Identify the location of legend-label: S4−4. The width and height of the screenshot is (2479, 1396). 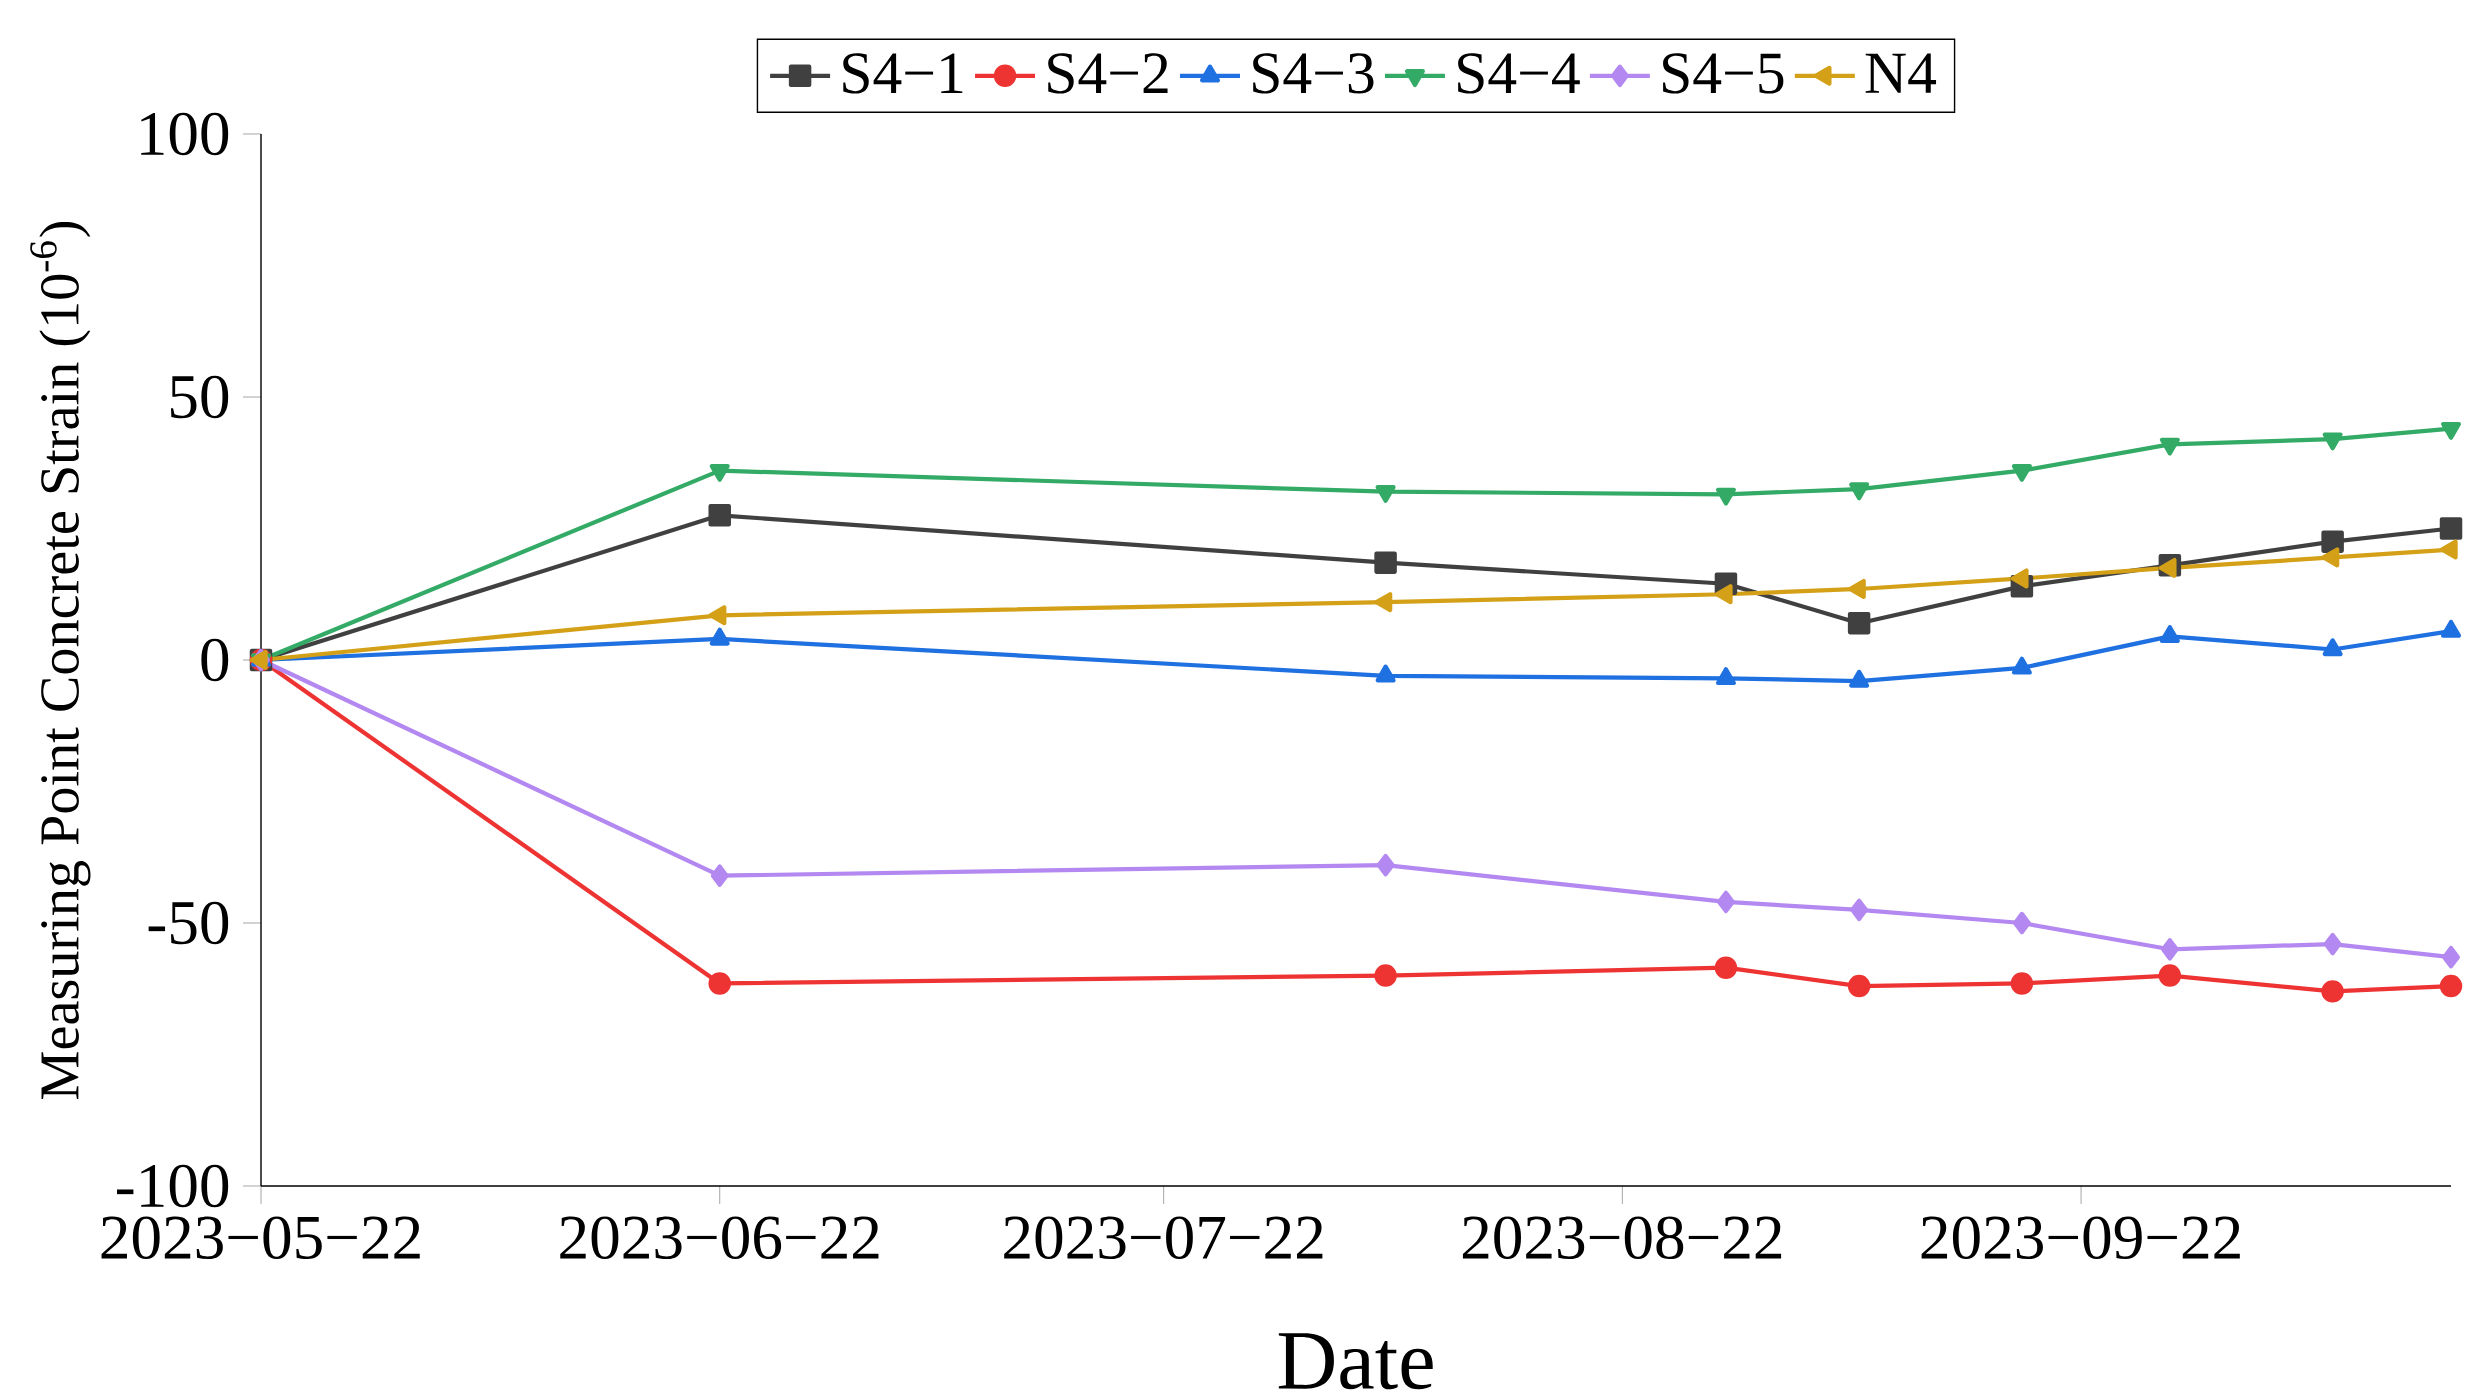
(1519, 73).